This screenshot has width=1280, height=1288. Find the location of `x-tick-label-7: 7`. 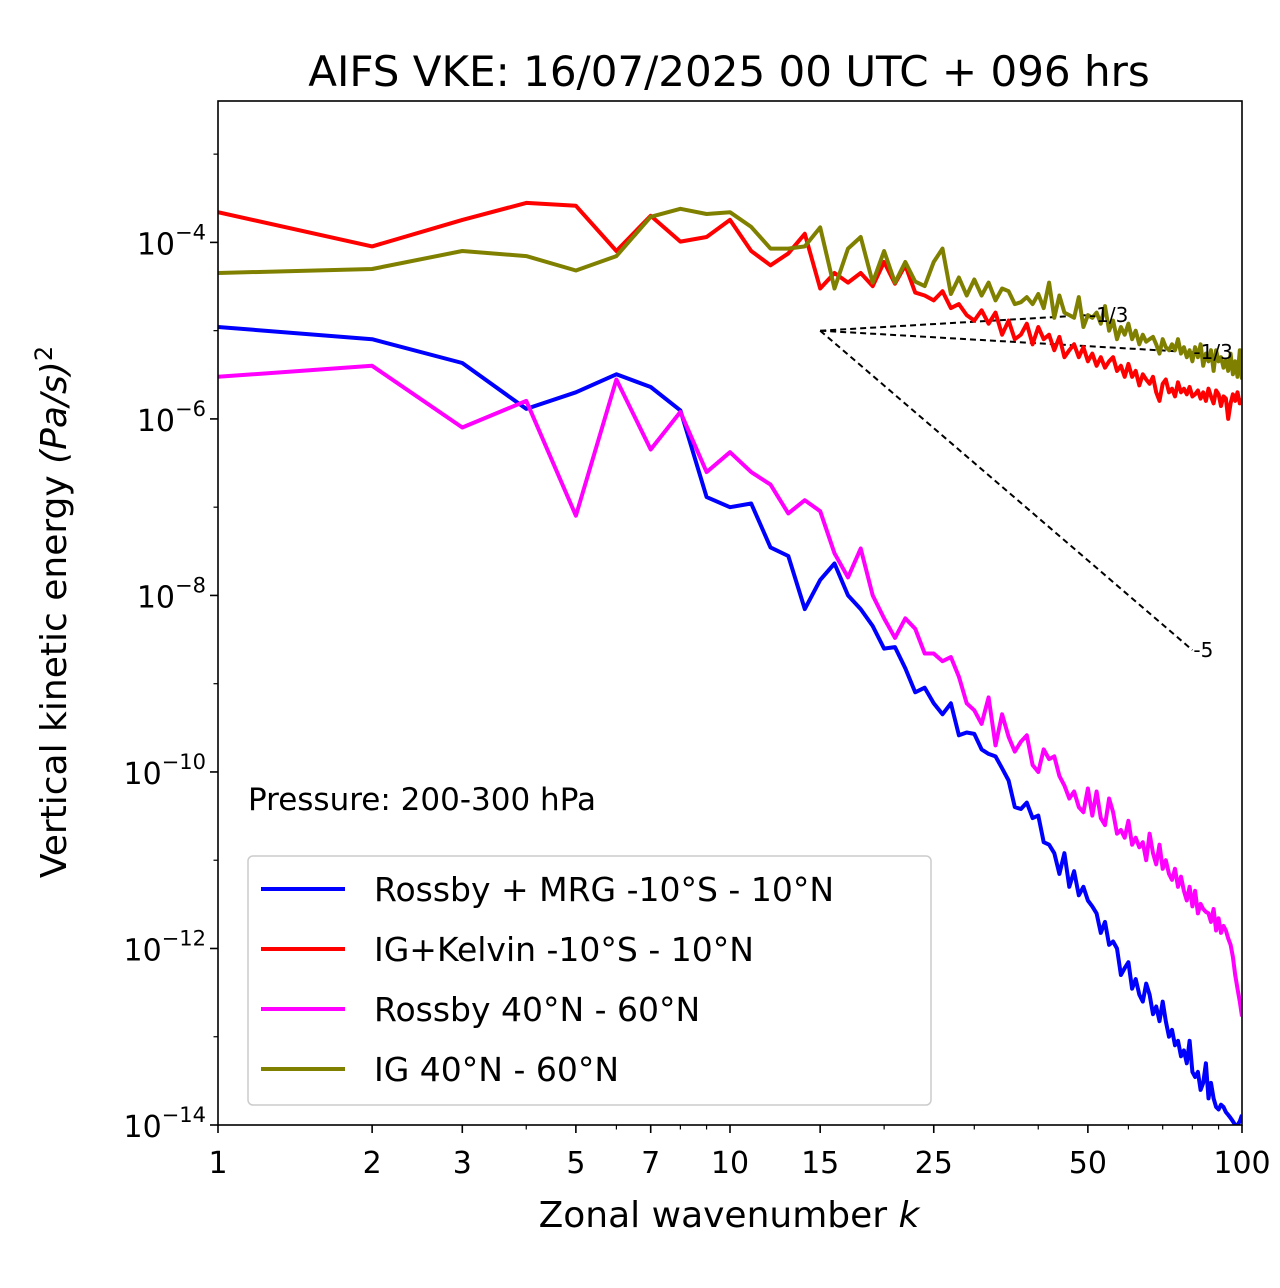

x-tick-label-7: 7 is located at coordinates (650, 1163).